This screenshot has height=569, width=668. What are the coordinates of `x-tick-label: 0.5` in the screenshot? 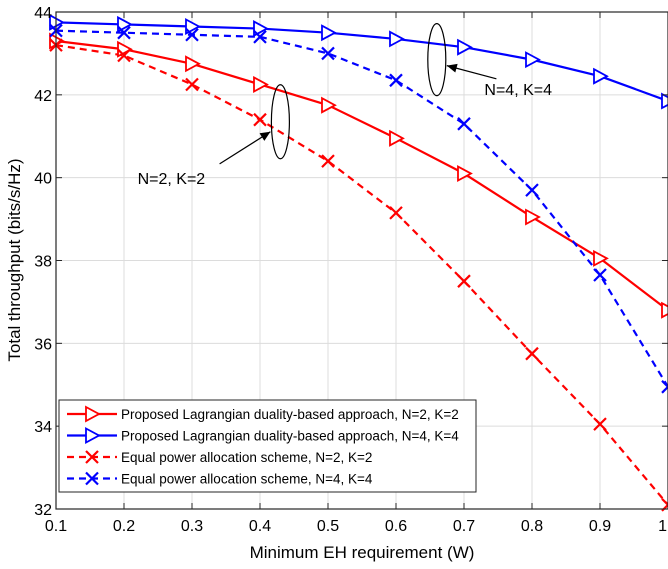 It's located at (328, 526).